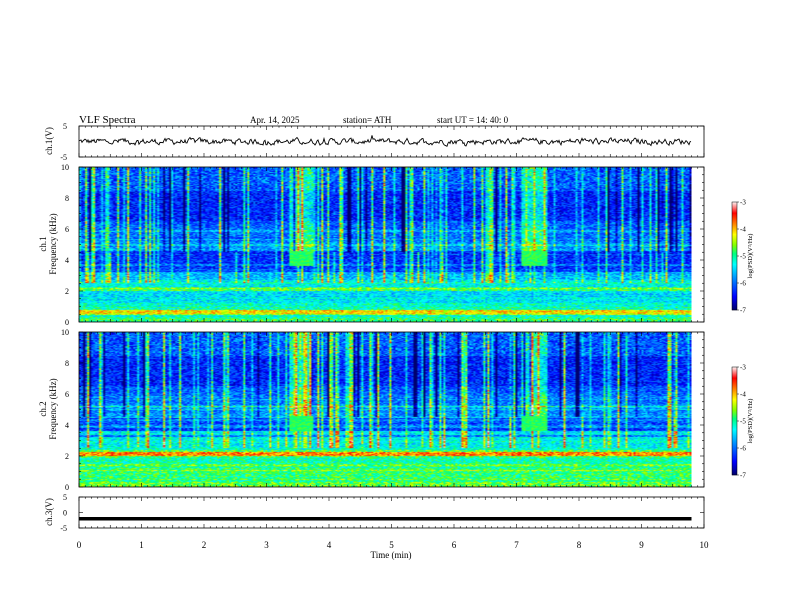 Image resolution: width=792 pixels, height=612 pixels. Describe the element at coordinates (473, 120) in the screenshot. I see `start-ut-label: start UT = 14: 40: 0` at that location.